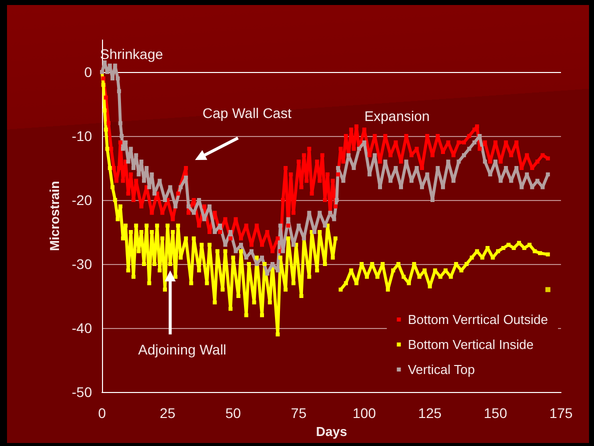 This screenshot has height=446, width=594. What do you see at coordinates (471, 344) in the screenshot?
I see `legend-label: Bottom Vertical Inside` at bounding box center [471, 344].